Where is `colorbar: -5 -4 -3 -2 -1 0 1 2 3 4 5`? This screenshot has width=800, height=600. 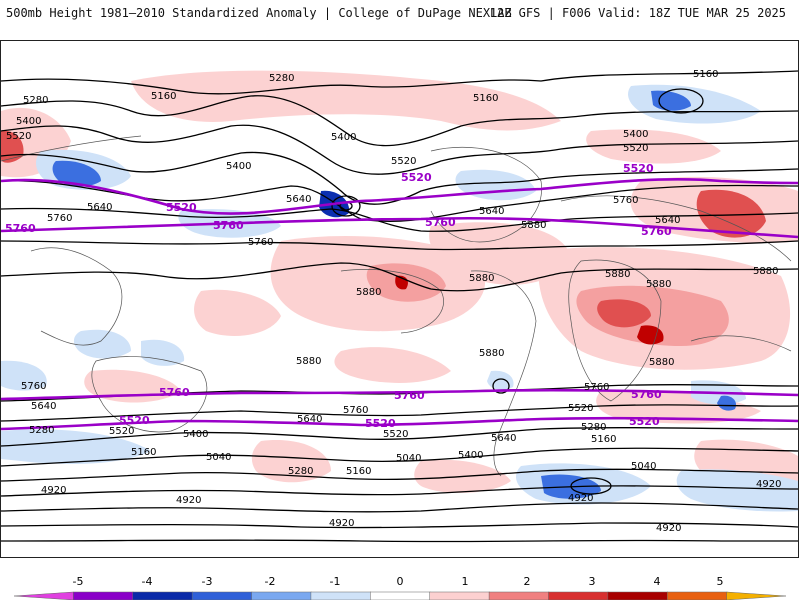 colorbar: -5 -4 -3 -2 -1 0 1 2 3 4 5 is located at coordinates (400, 587).